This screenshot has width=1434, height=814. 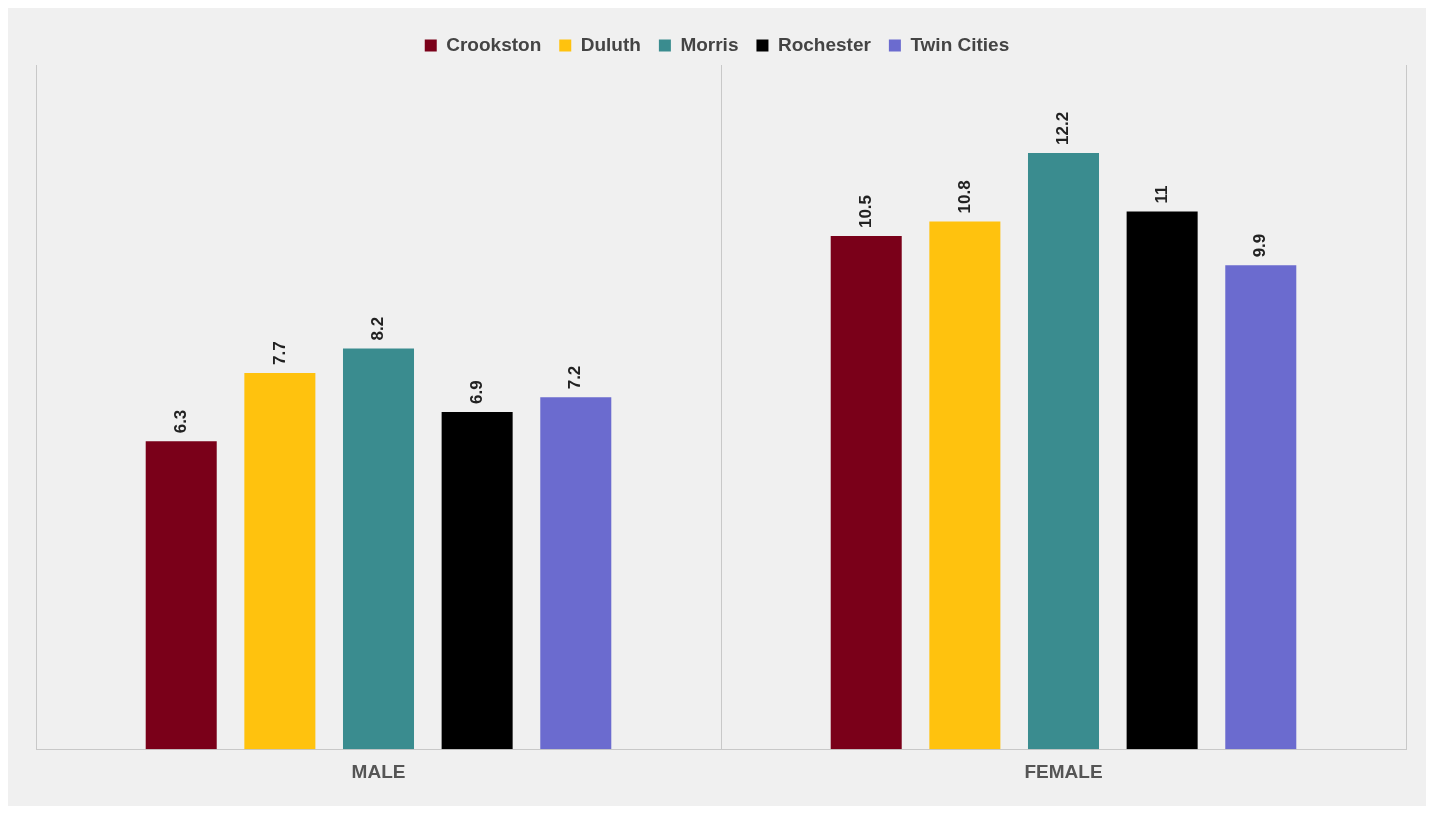 What do you see at coordinates (378, 771) in the screenshot?
I see `x-tick-label: MALE` at bounding box center [378, 771].